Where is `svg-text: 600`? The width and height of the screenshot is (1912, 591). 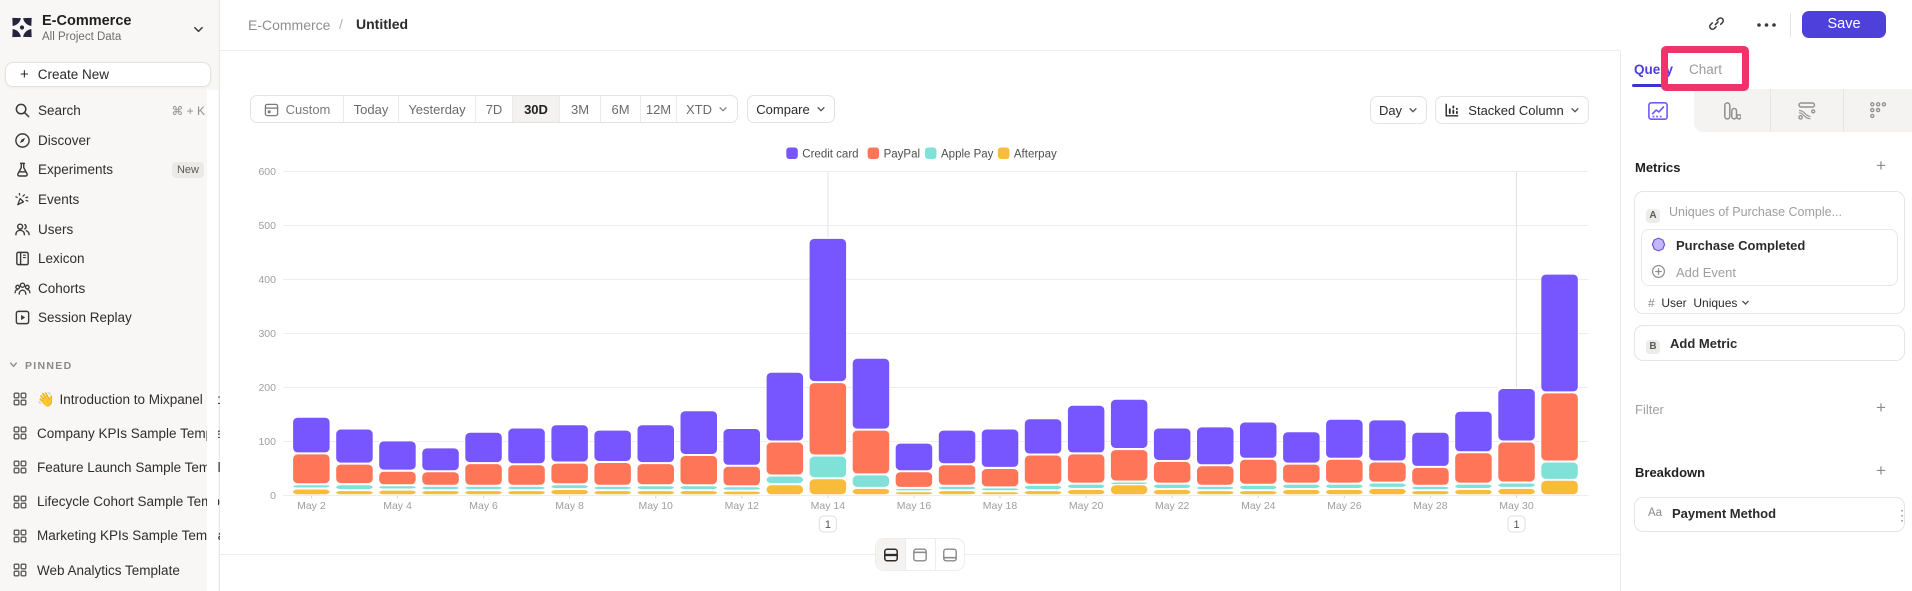
svg-text: 600 is located at coordinates (267, 172).